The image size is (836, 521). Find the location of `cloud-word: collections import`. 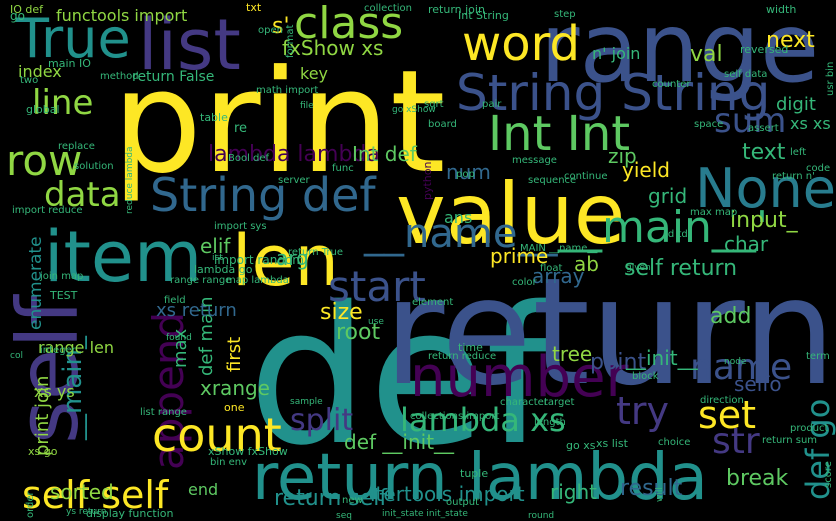

cloud-word: collections import is located at coordinates (455, 416).